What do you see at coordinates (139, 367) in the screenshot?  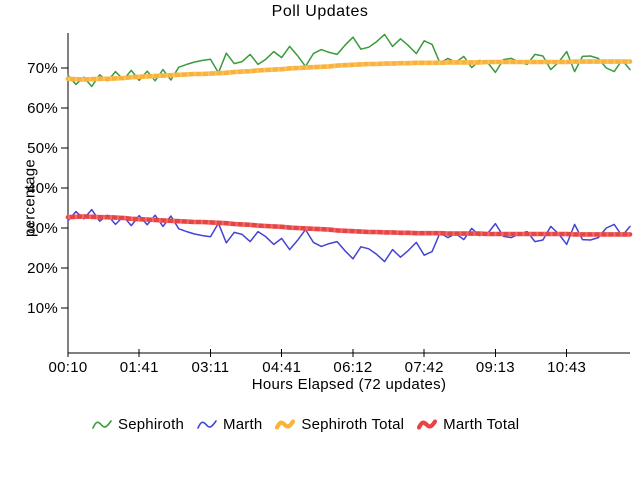 I see `x-tick-label: 01:41` at bounding box center [139, 367].